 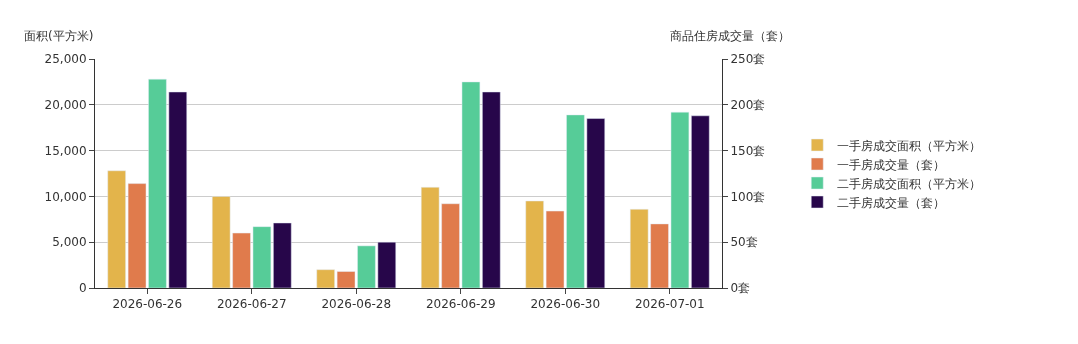 I want to click on y-tick-label: 10,000, so click(x=65, y=196).